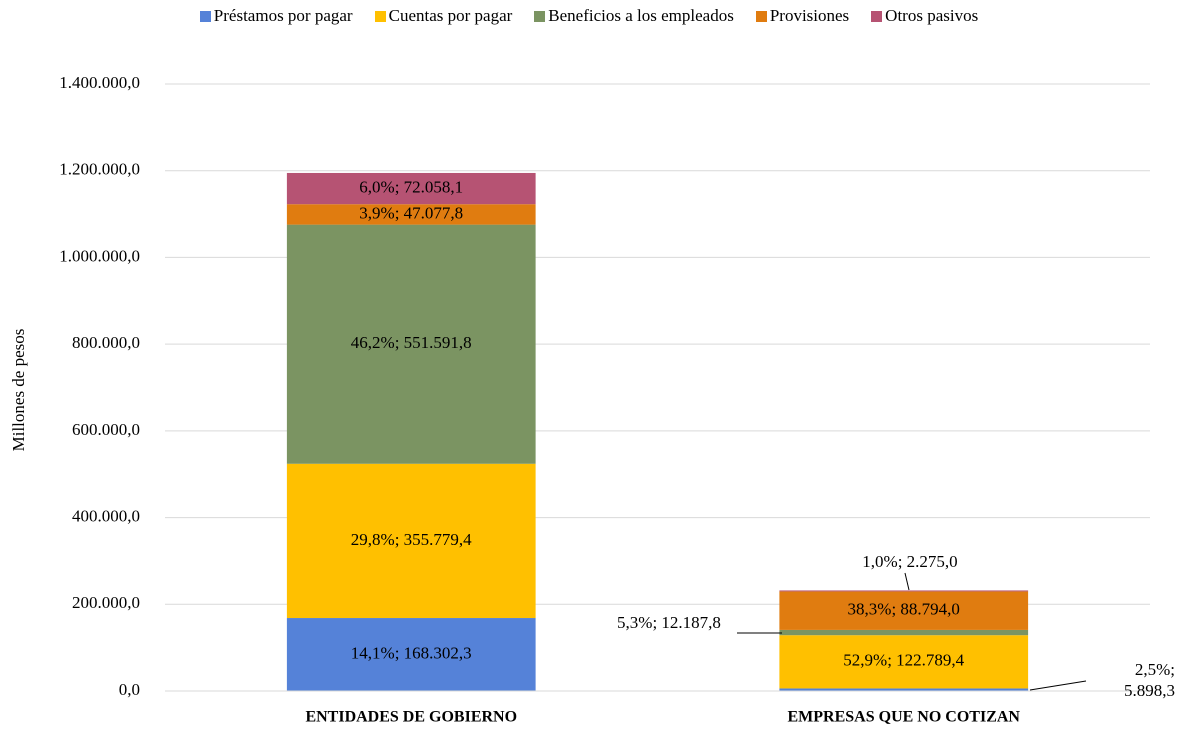 The width and height of the screenshot is (1178, 729). What do you see at coordinates (932, 15) in the screenshot?
I see `legend-label: Otros pasivos` at bounding box center [932, 15].